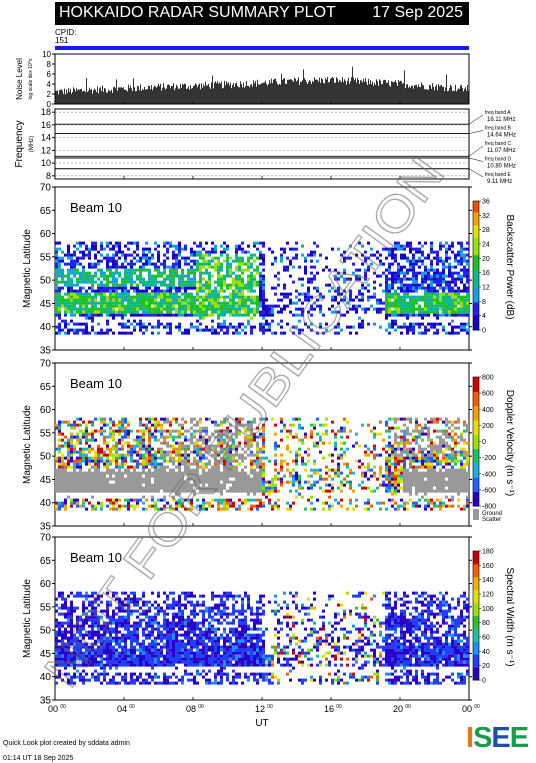 Image resolution: width=536 pixels, height=763 pixels. Describe the element at coordinates (66, 743) in the screenshot. I see `footer-credit: Quick Look plot created by sddata admin` at that location.